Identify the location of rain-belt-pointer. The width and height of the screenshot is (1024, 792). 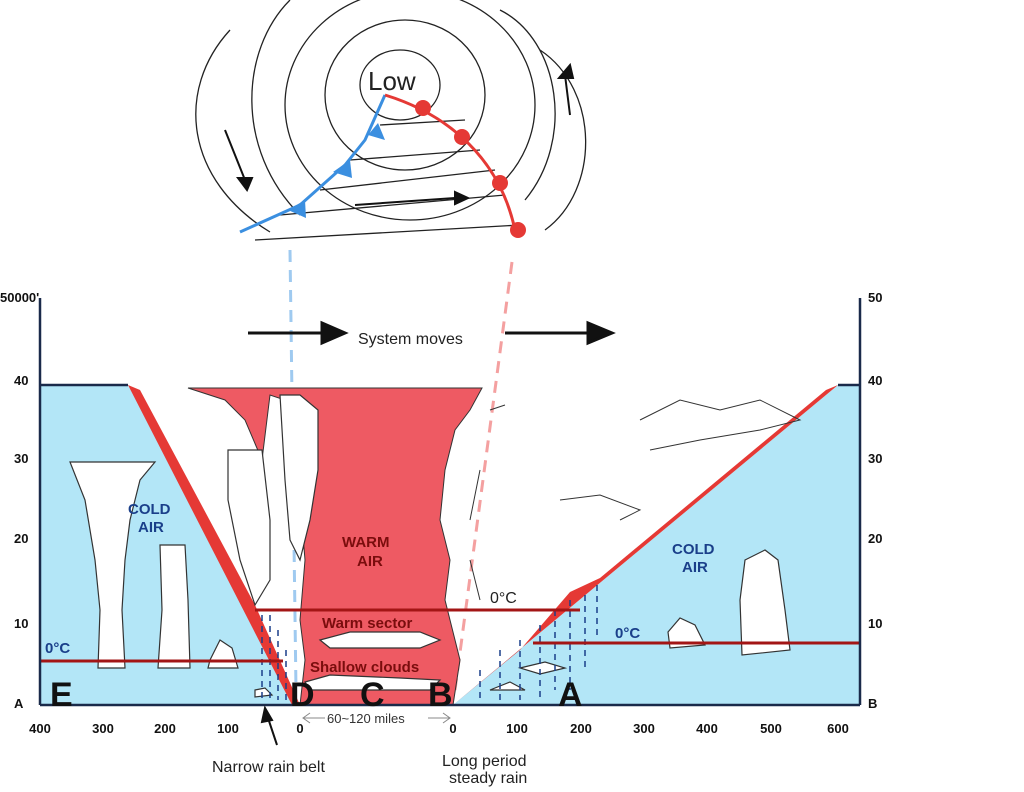
(269, 725).